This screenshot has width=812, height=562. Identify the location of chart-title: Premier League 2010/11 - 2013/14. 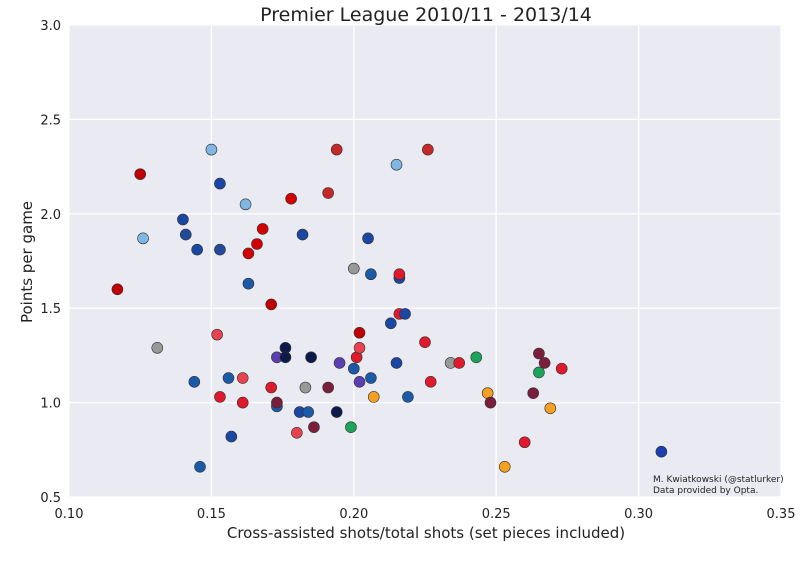
(426, 15).